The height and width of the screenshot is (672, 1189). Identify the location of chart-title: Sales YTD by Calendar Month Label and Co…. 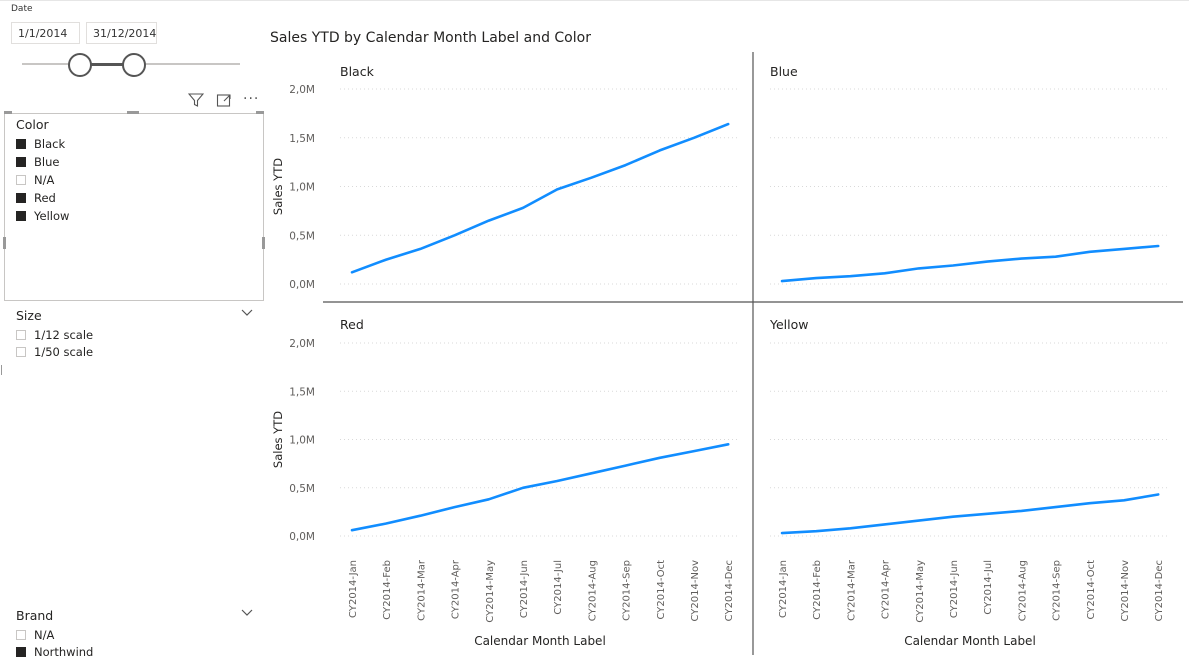
(430, 38).